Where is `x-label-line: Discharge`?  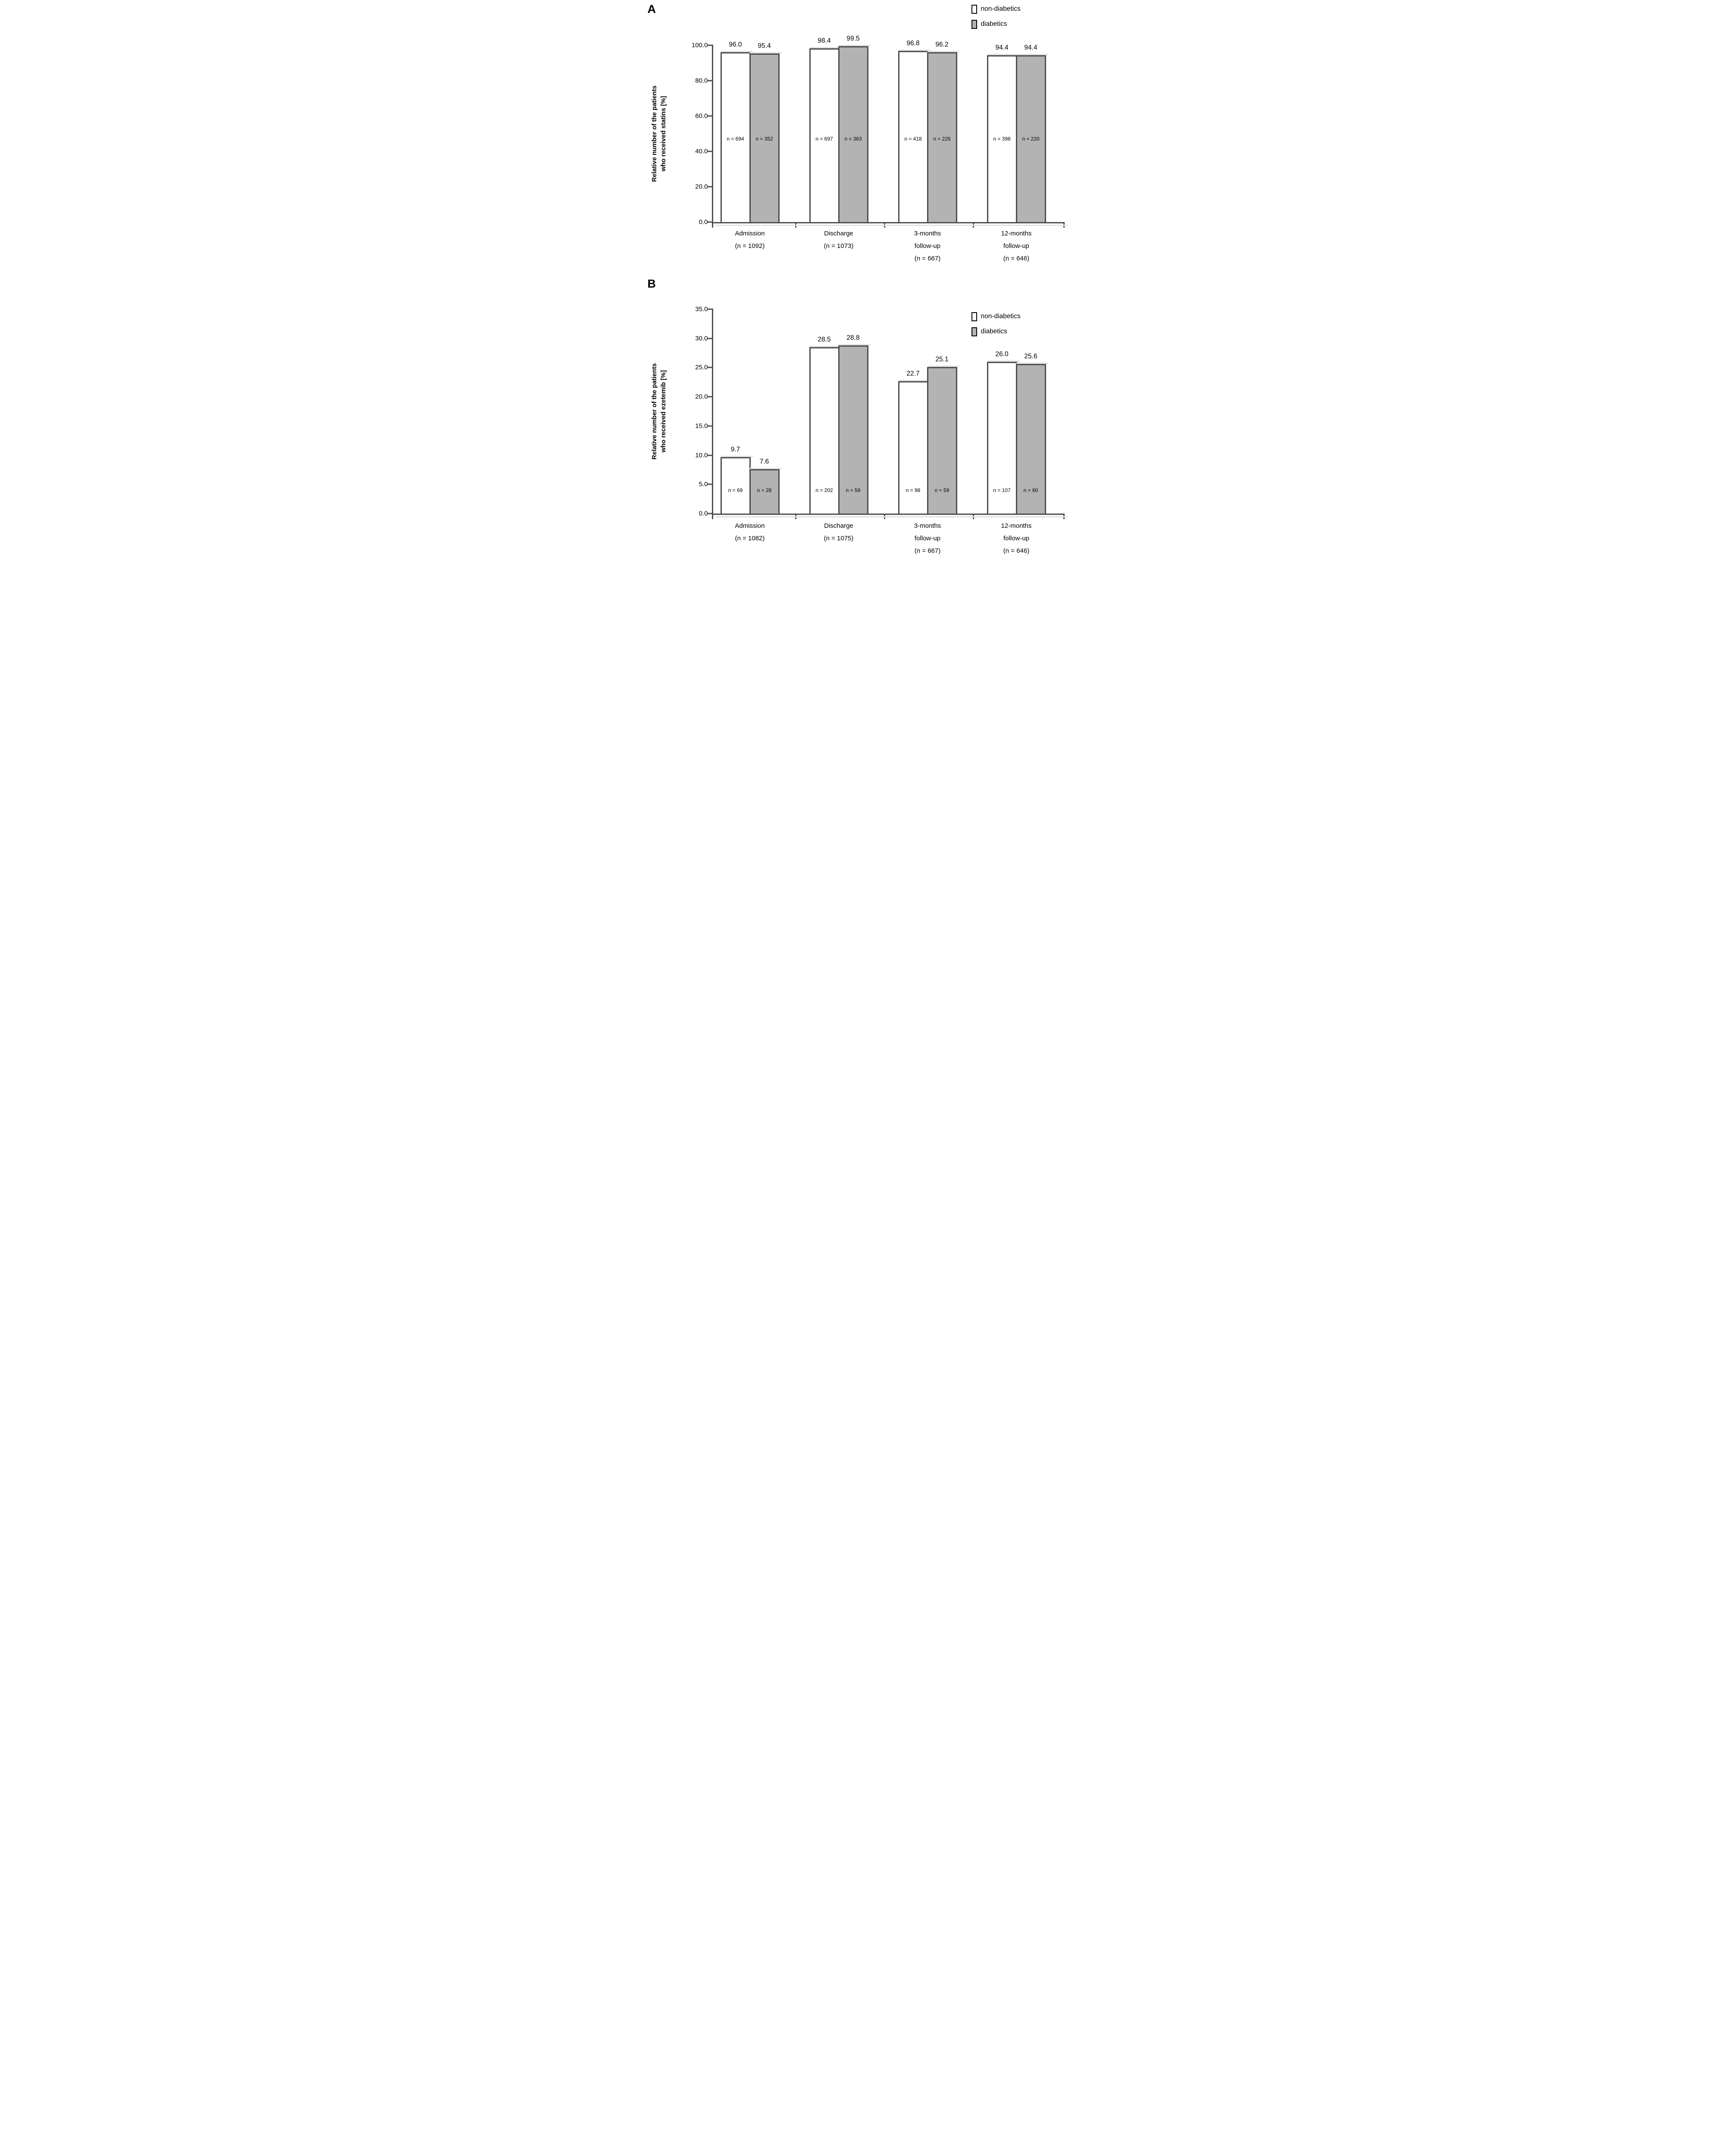
x-label-line: Discharge is located at coordinates (838, 234).